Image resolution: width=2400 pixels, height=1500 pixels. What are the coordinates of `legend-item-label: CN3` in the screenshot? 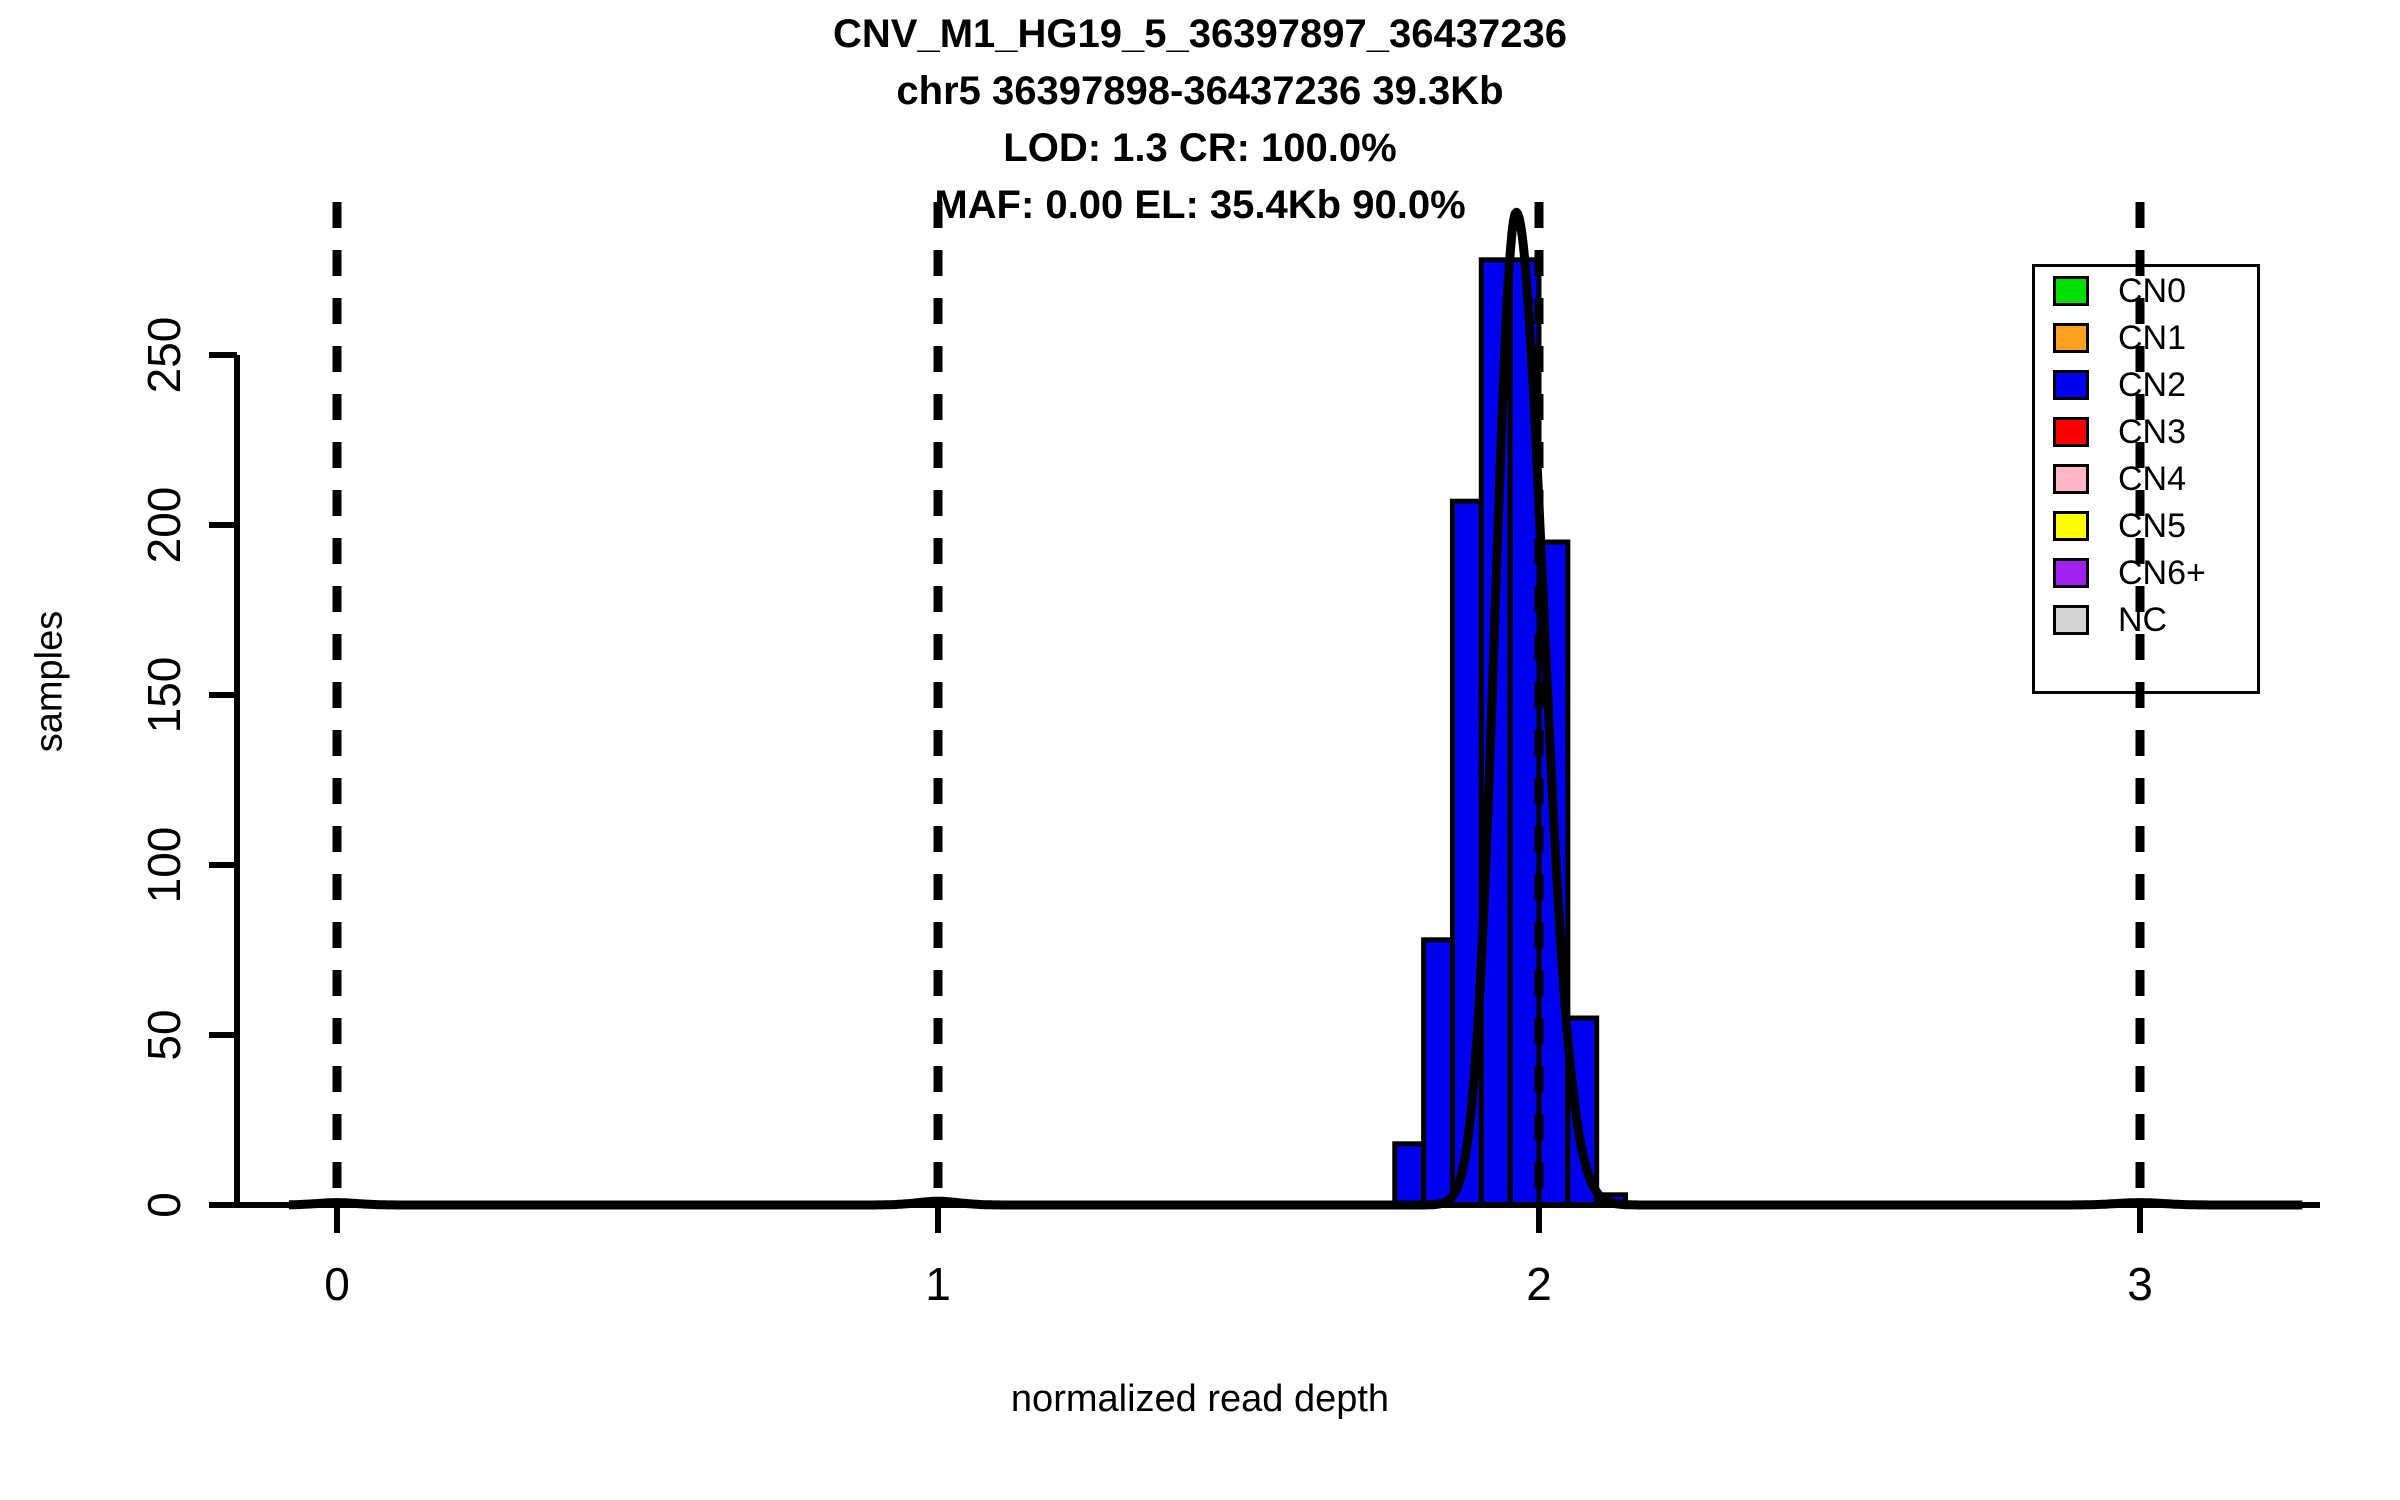 It's located at (2152, 431).